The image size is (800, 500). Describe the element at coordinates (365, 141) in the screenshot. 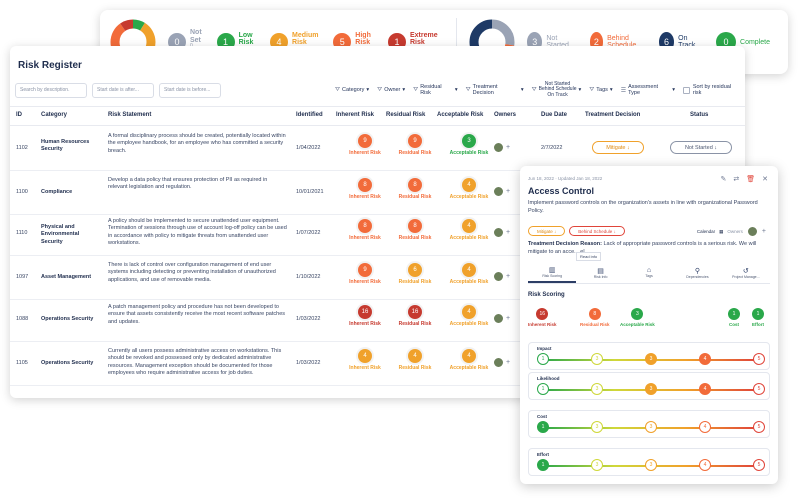

I see `risk-circle: 9` at that location.